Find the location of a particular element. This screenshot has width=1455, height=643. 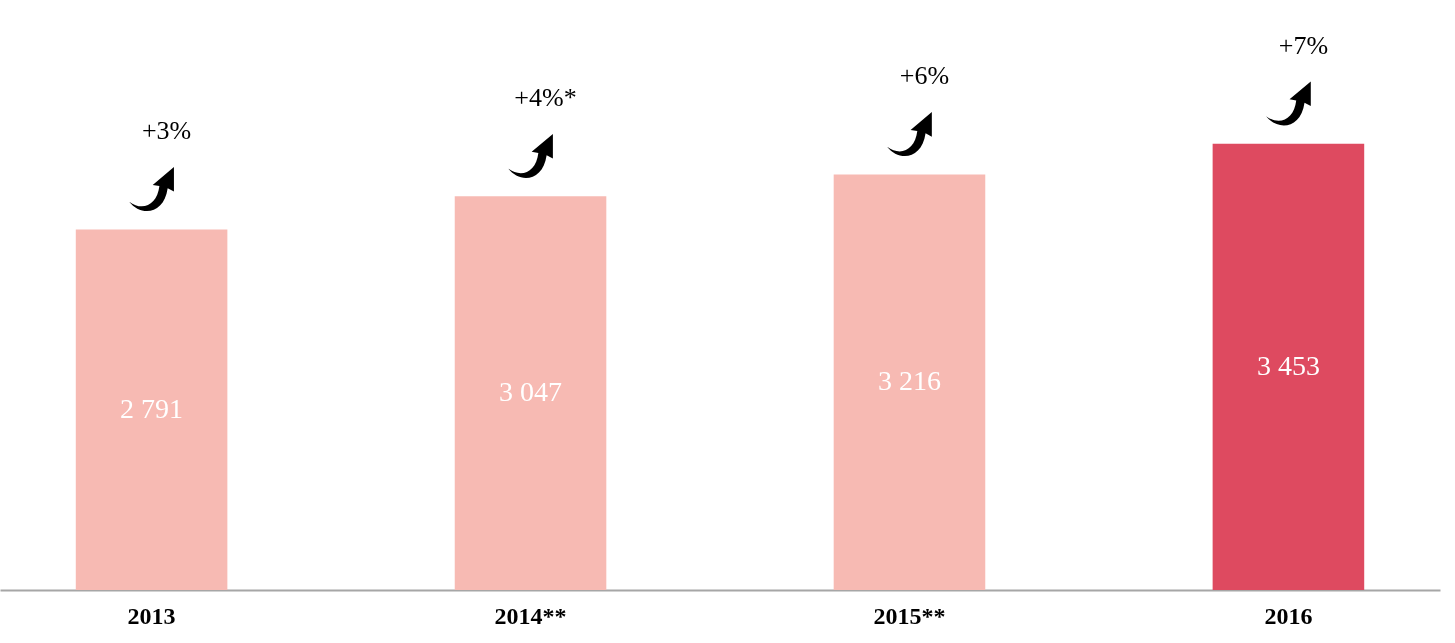

x-tick-label: 2015** is located at coordinates (909, 615).